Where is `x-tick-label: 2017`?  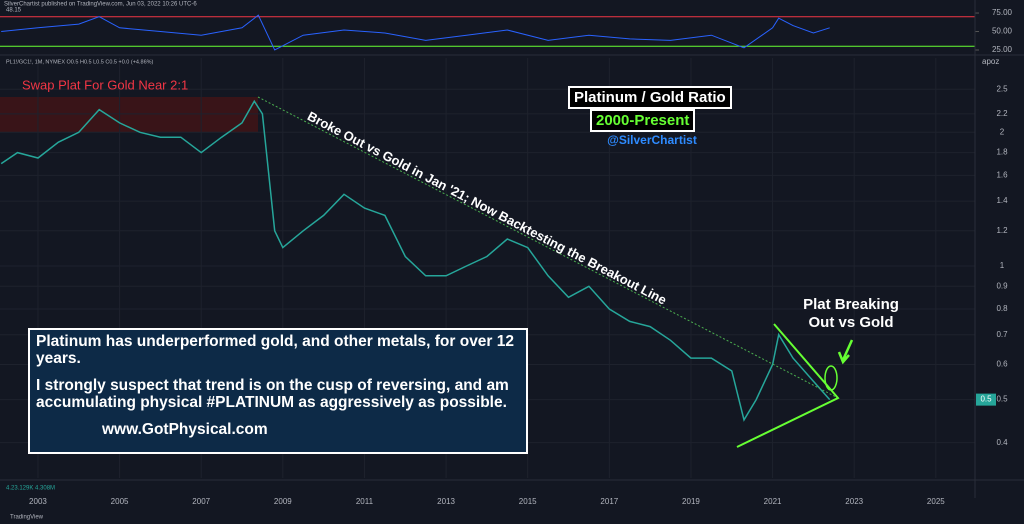 x-tick-label: 2017 is located at coordinates (609, 501).